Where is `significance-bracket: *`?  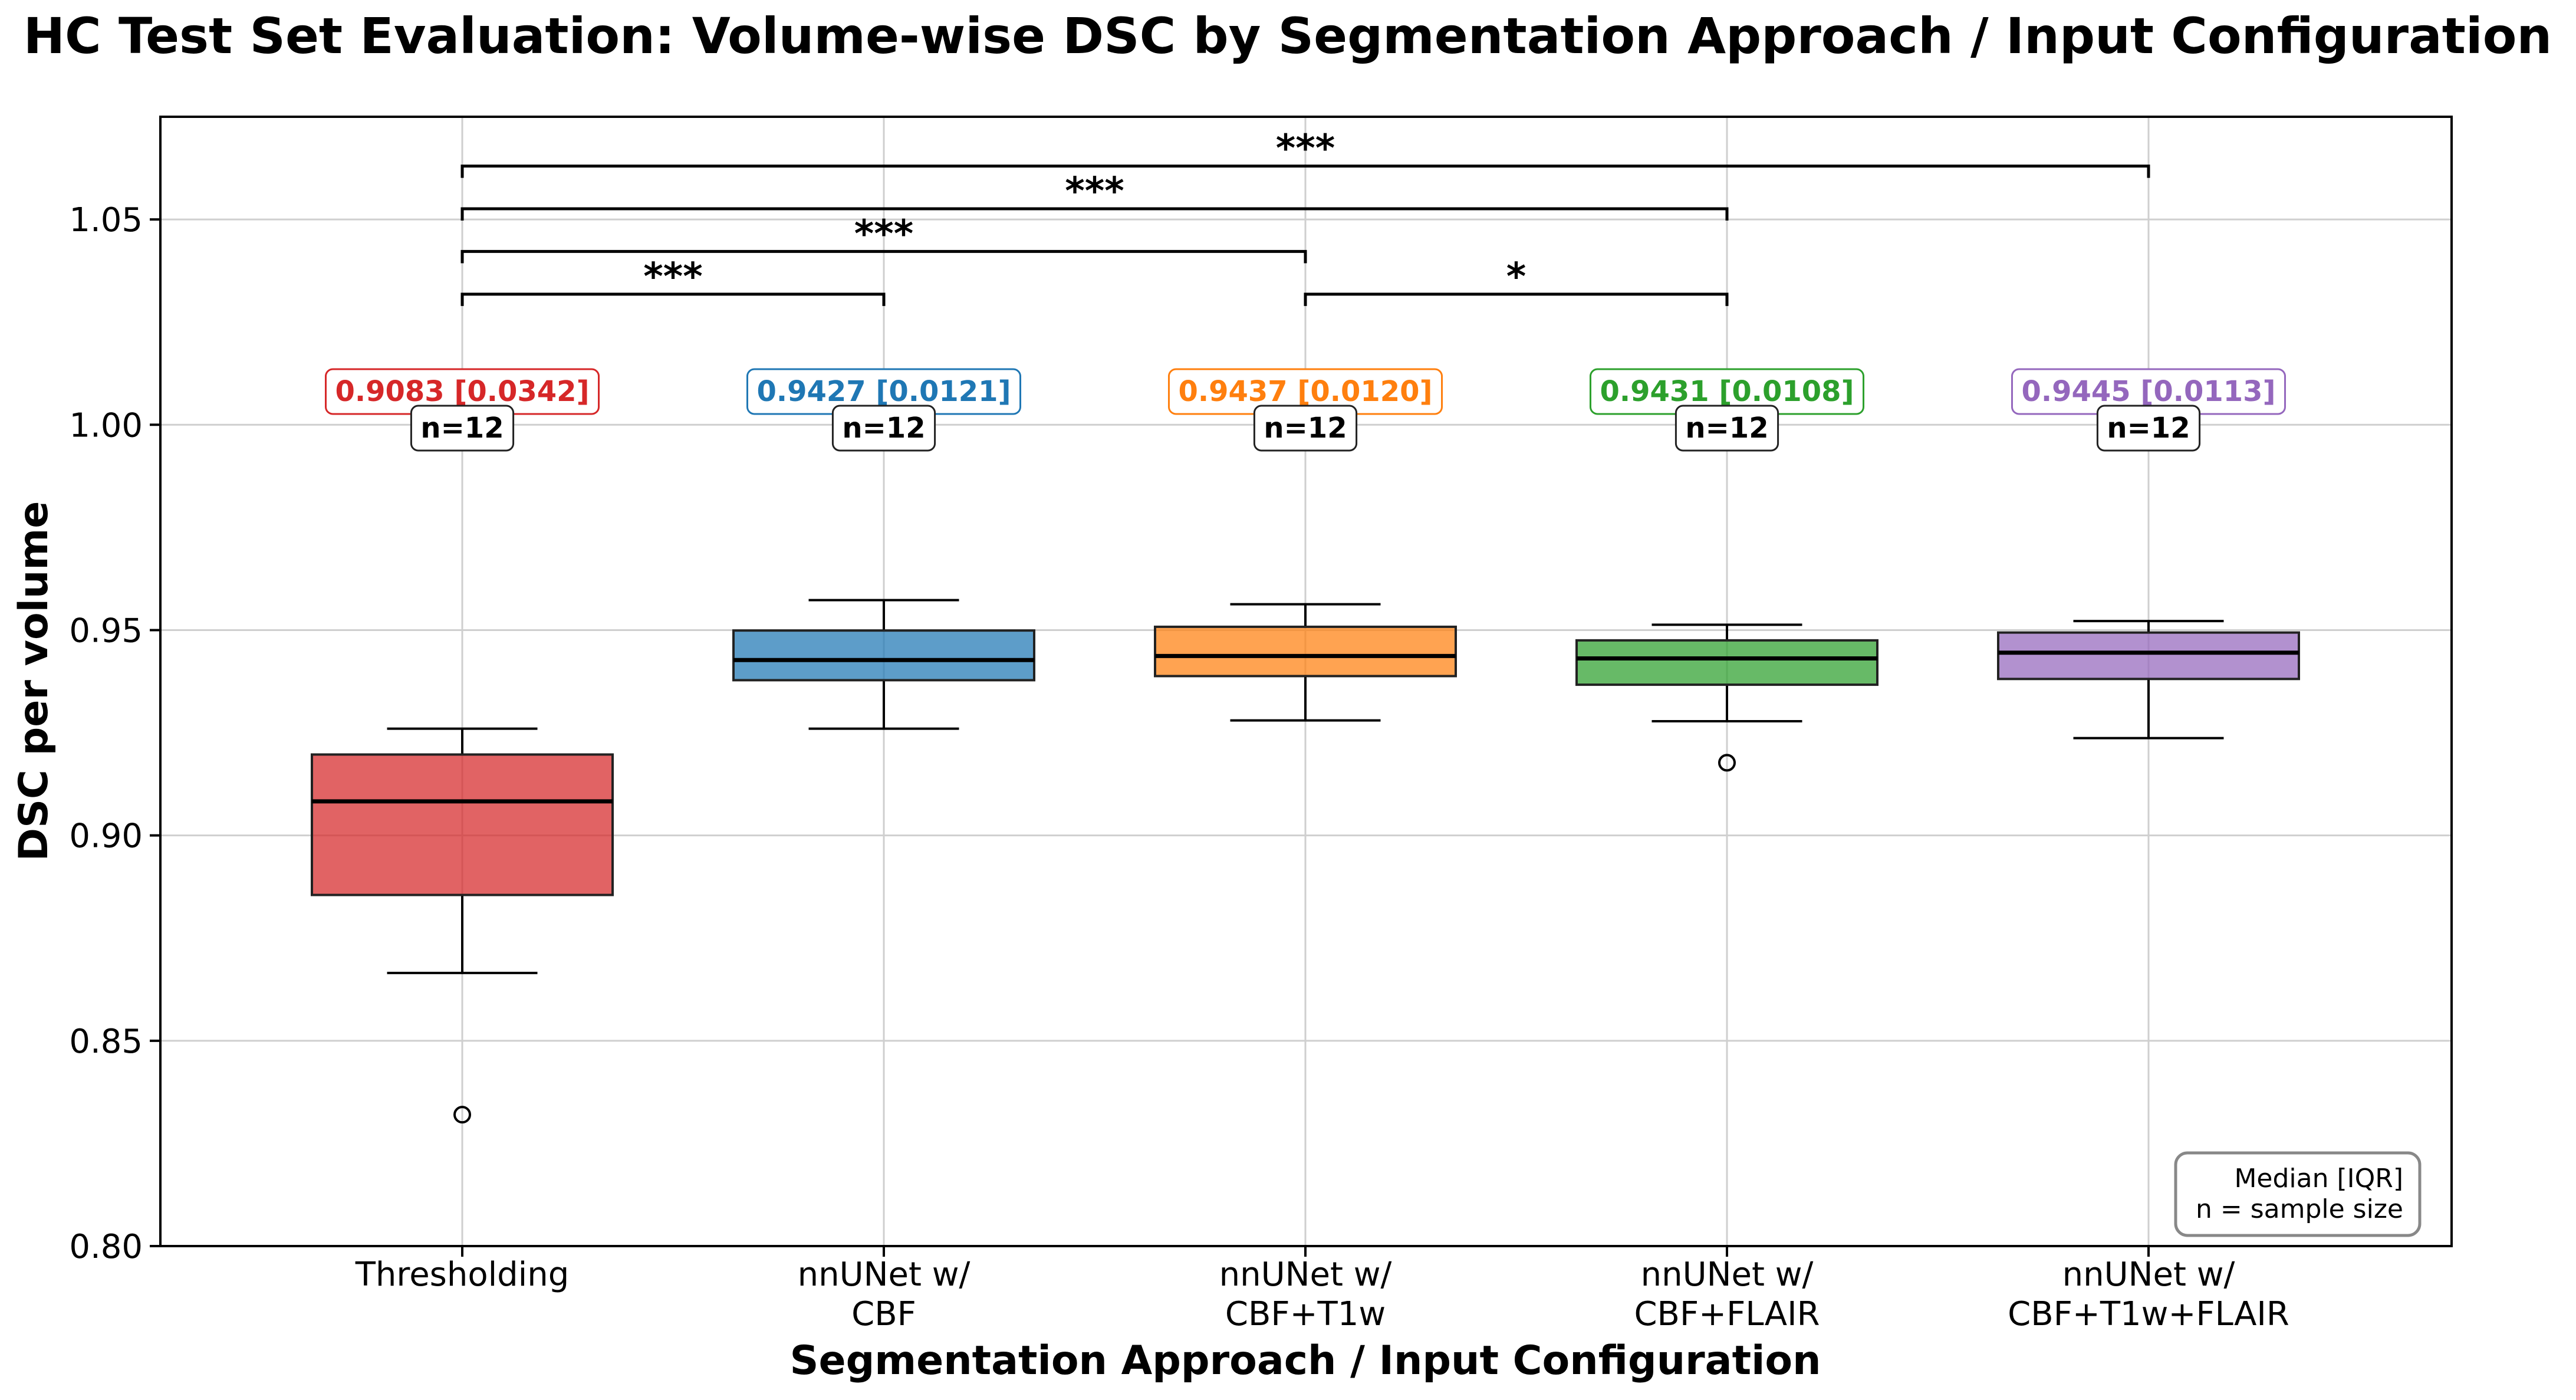
significance-bracket: * is located at coordinates (1517, 280).